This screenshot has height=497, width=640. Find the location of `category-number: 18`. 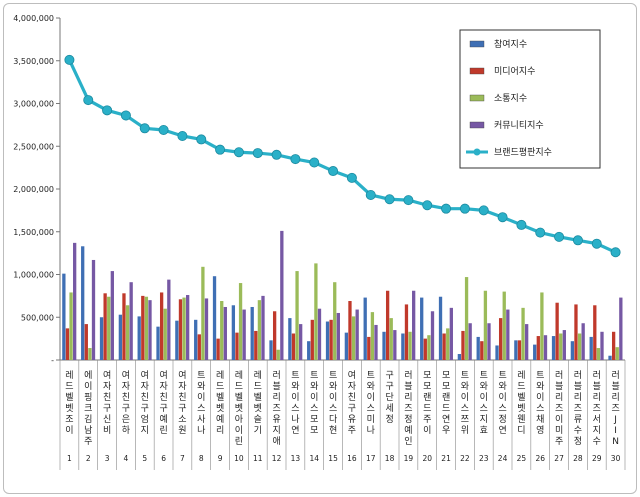

category-number: 18 is located at coordinates (390, 458).